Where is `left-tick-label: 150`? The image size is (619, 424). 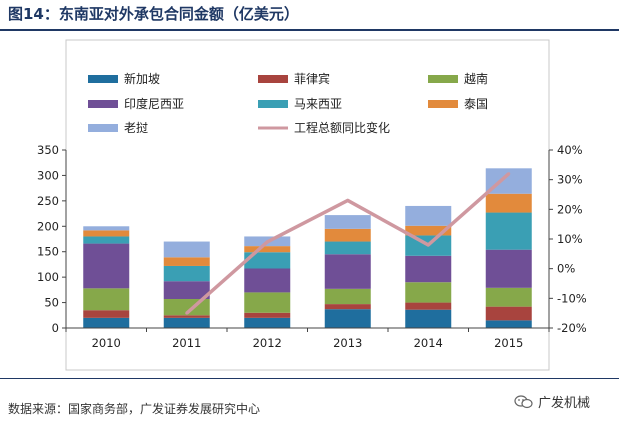 left-tick-label: 150 is located at coordinates (48, 252).